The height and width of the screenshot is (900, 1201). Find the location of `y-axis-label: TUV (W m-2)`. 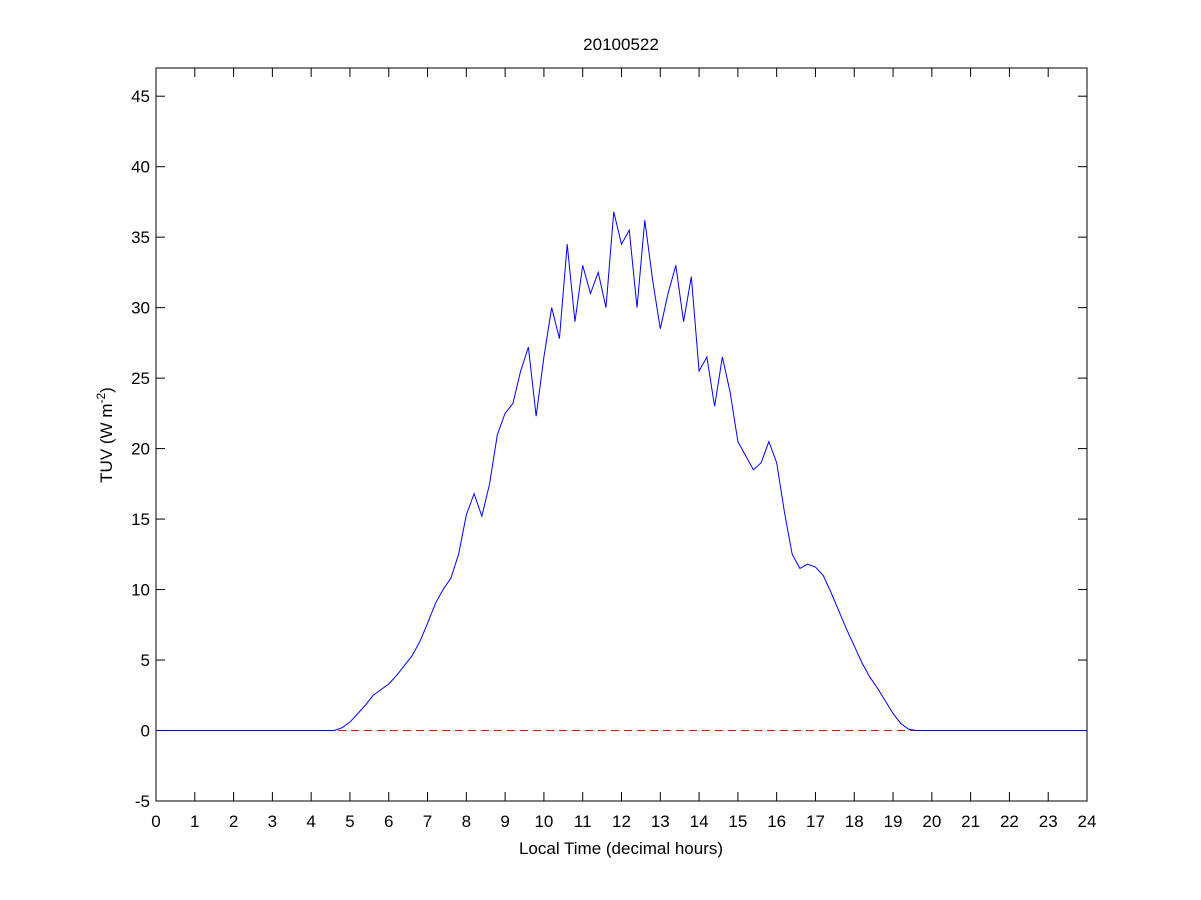

y-axis-label: TUV (W m-2) is located at coordinates (105, 435).